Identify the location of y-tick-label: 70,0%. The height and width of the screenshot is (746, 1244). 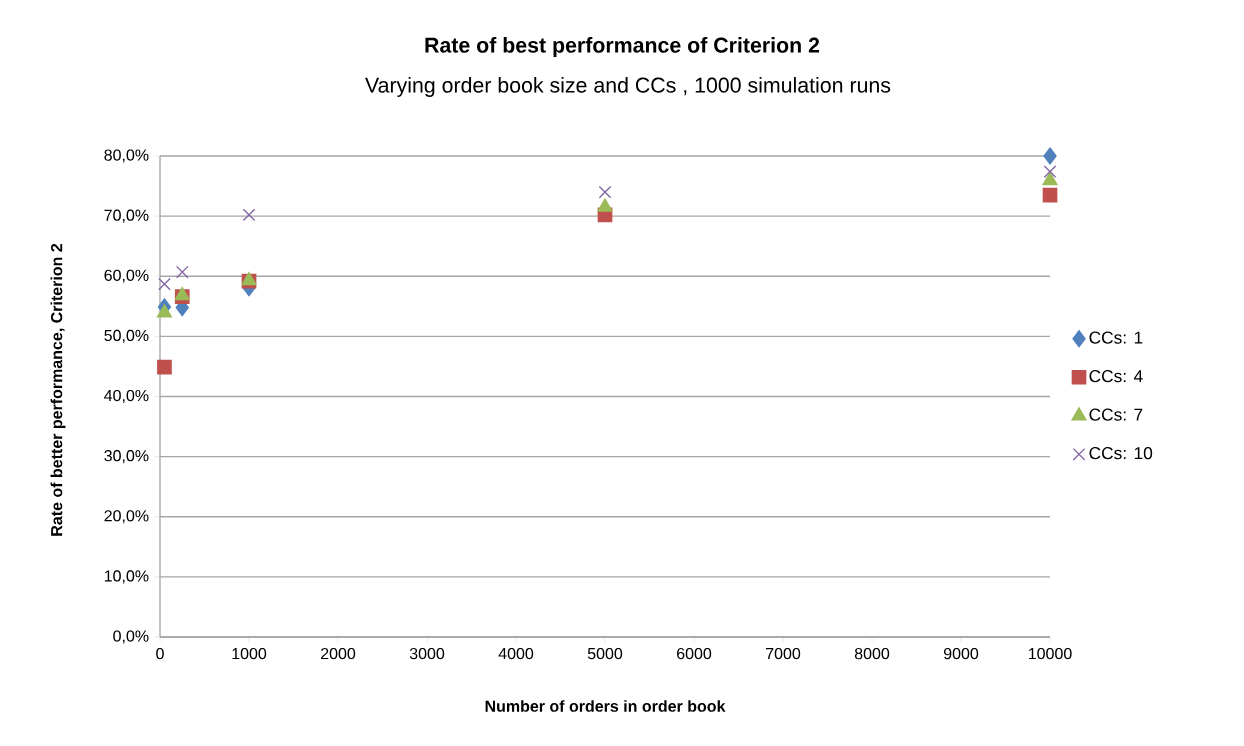
(126, 216).